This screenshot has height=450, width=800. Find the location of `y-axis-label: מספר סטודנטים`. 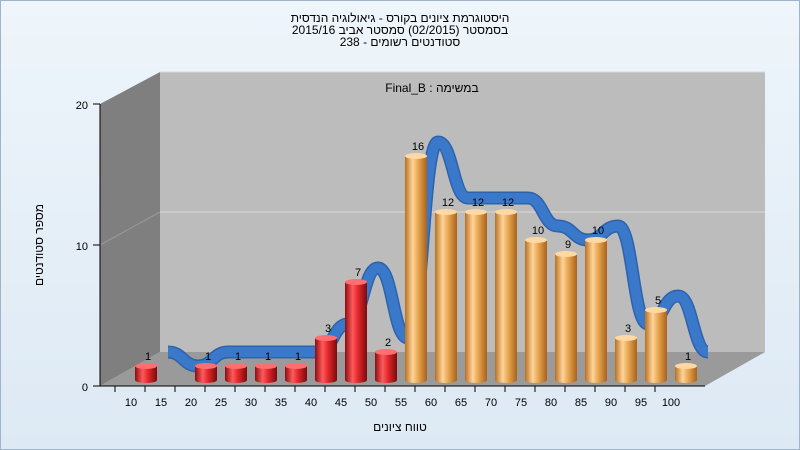

y-axis-label: מספר סטודנטים is located at coordinates (39, 245).